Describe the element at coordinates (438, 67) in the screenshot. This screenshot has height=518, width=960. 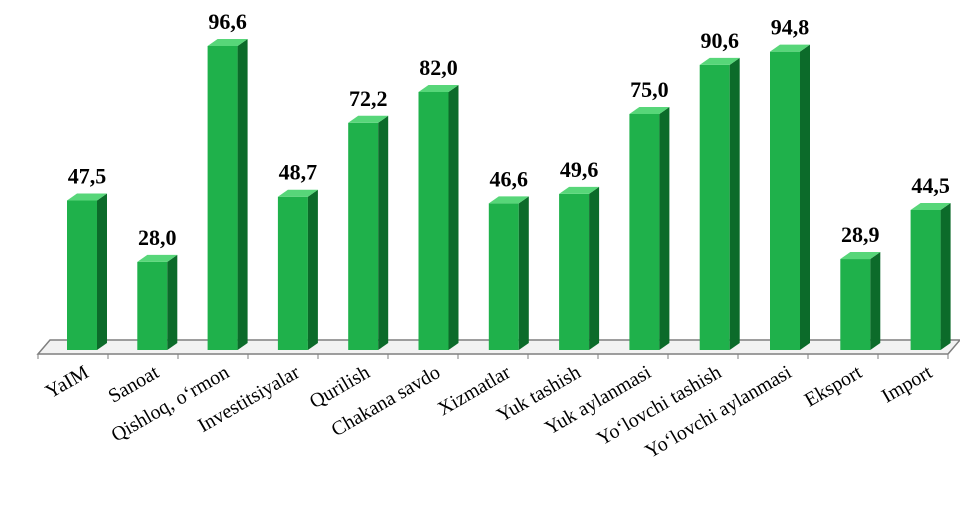
I see `data-label: 82,0` at that location.